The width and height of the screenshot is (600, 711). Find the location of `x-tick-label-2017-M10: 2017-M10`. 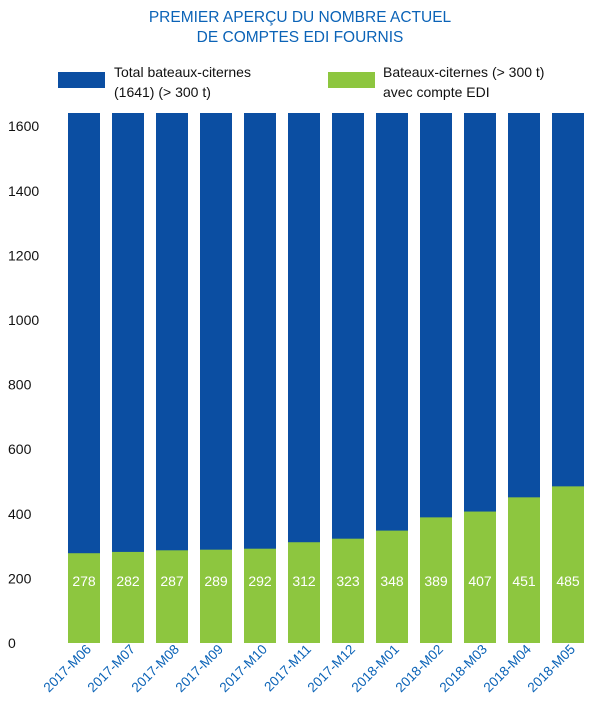

x-tick-label-2017-M10: 2017-M10 is located at coordinates (244, 669).